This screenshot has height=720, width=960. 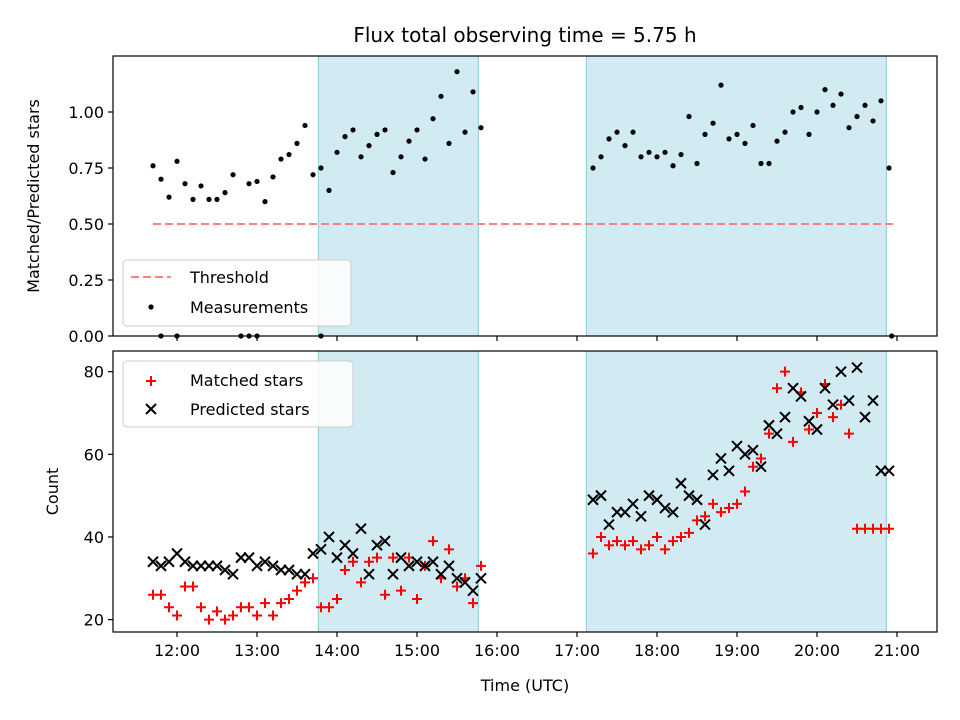 What do you see at coordinates (524, 35) in the screenshot?
I see `chart-title: Flux total observing time = 5.75 h` at bounding box center [524, 35].